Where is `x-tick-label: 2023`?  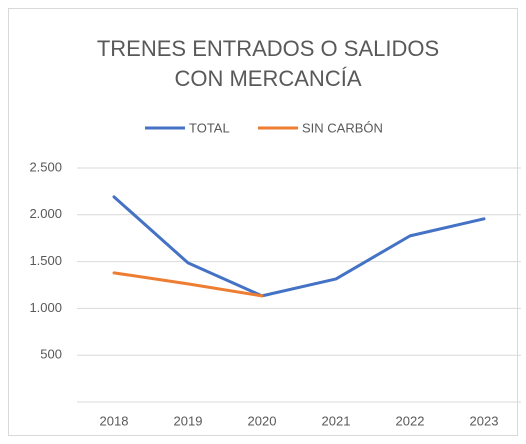 x-tick-label: 2023 is located at coordinates (484, 420).